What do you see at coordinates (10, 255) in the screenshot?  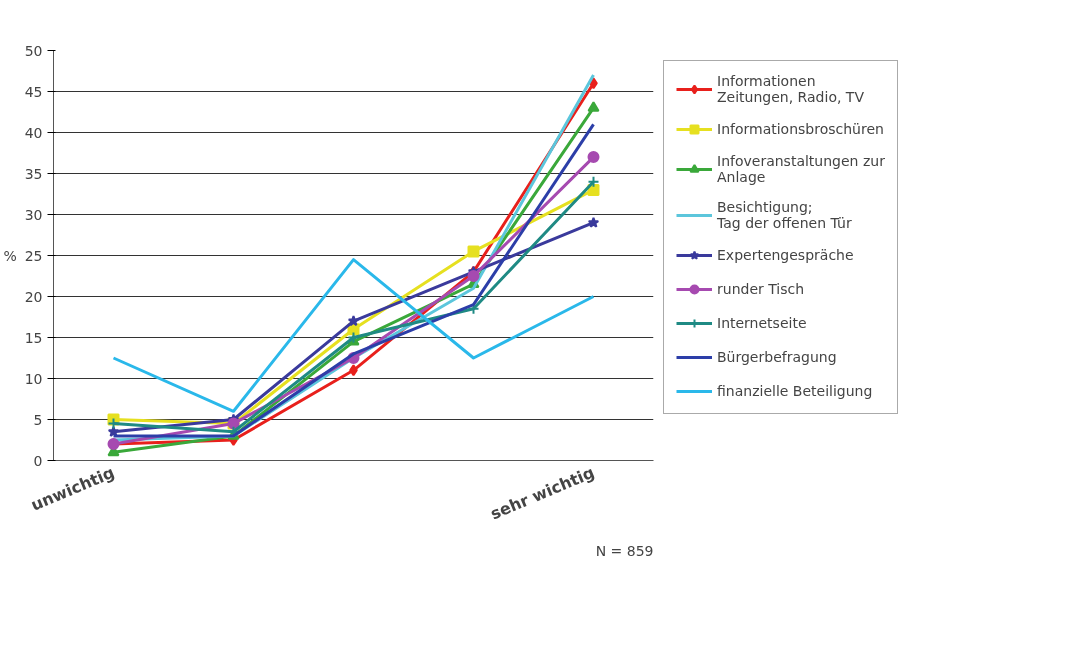 I see `y-axis-title: %` at bounding box center [10, 255].